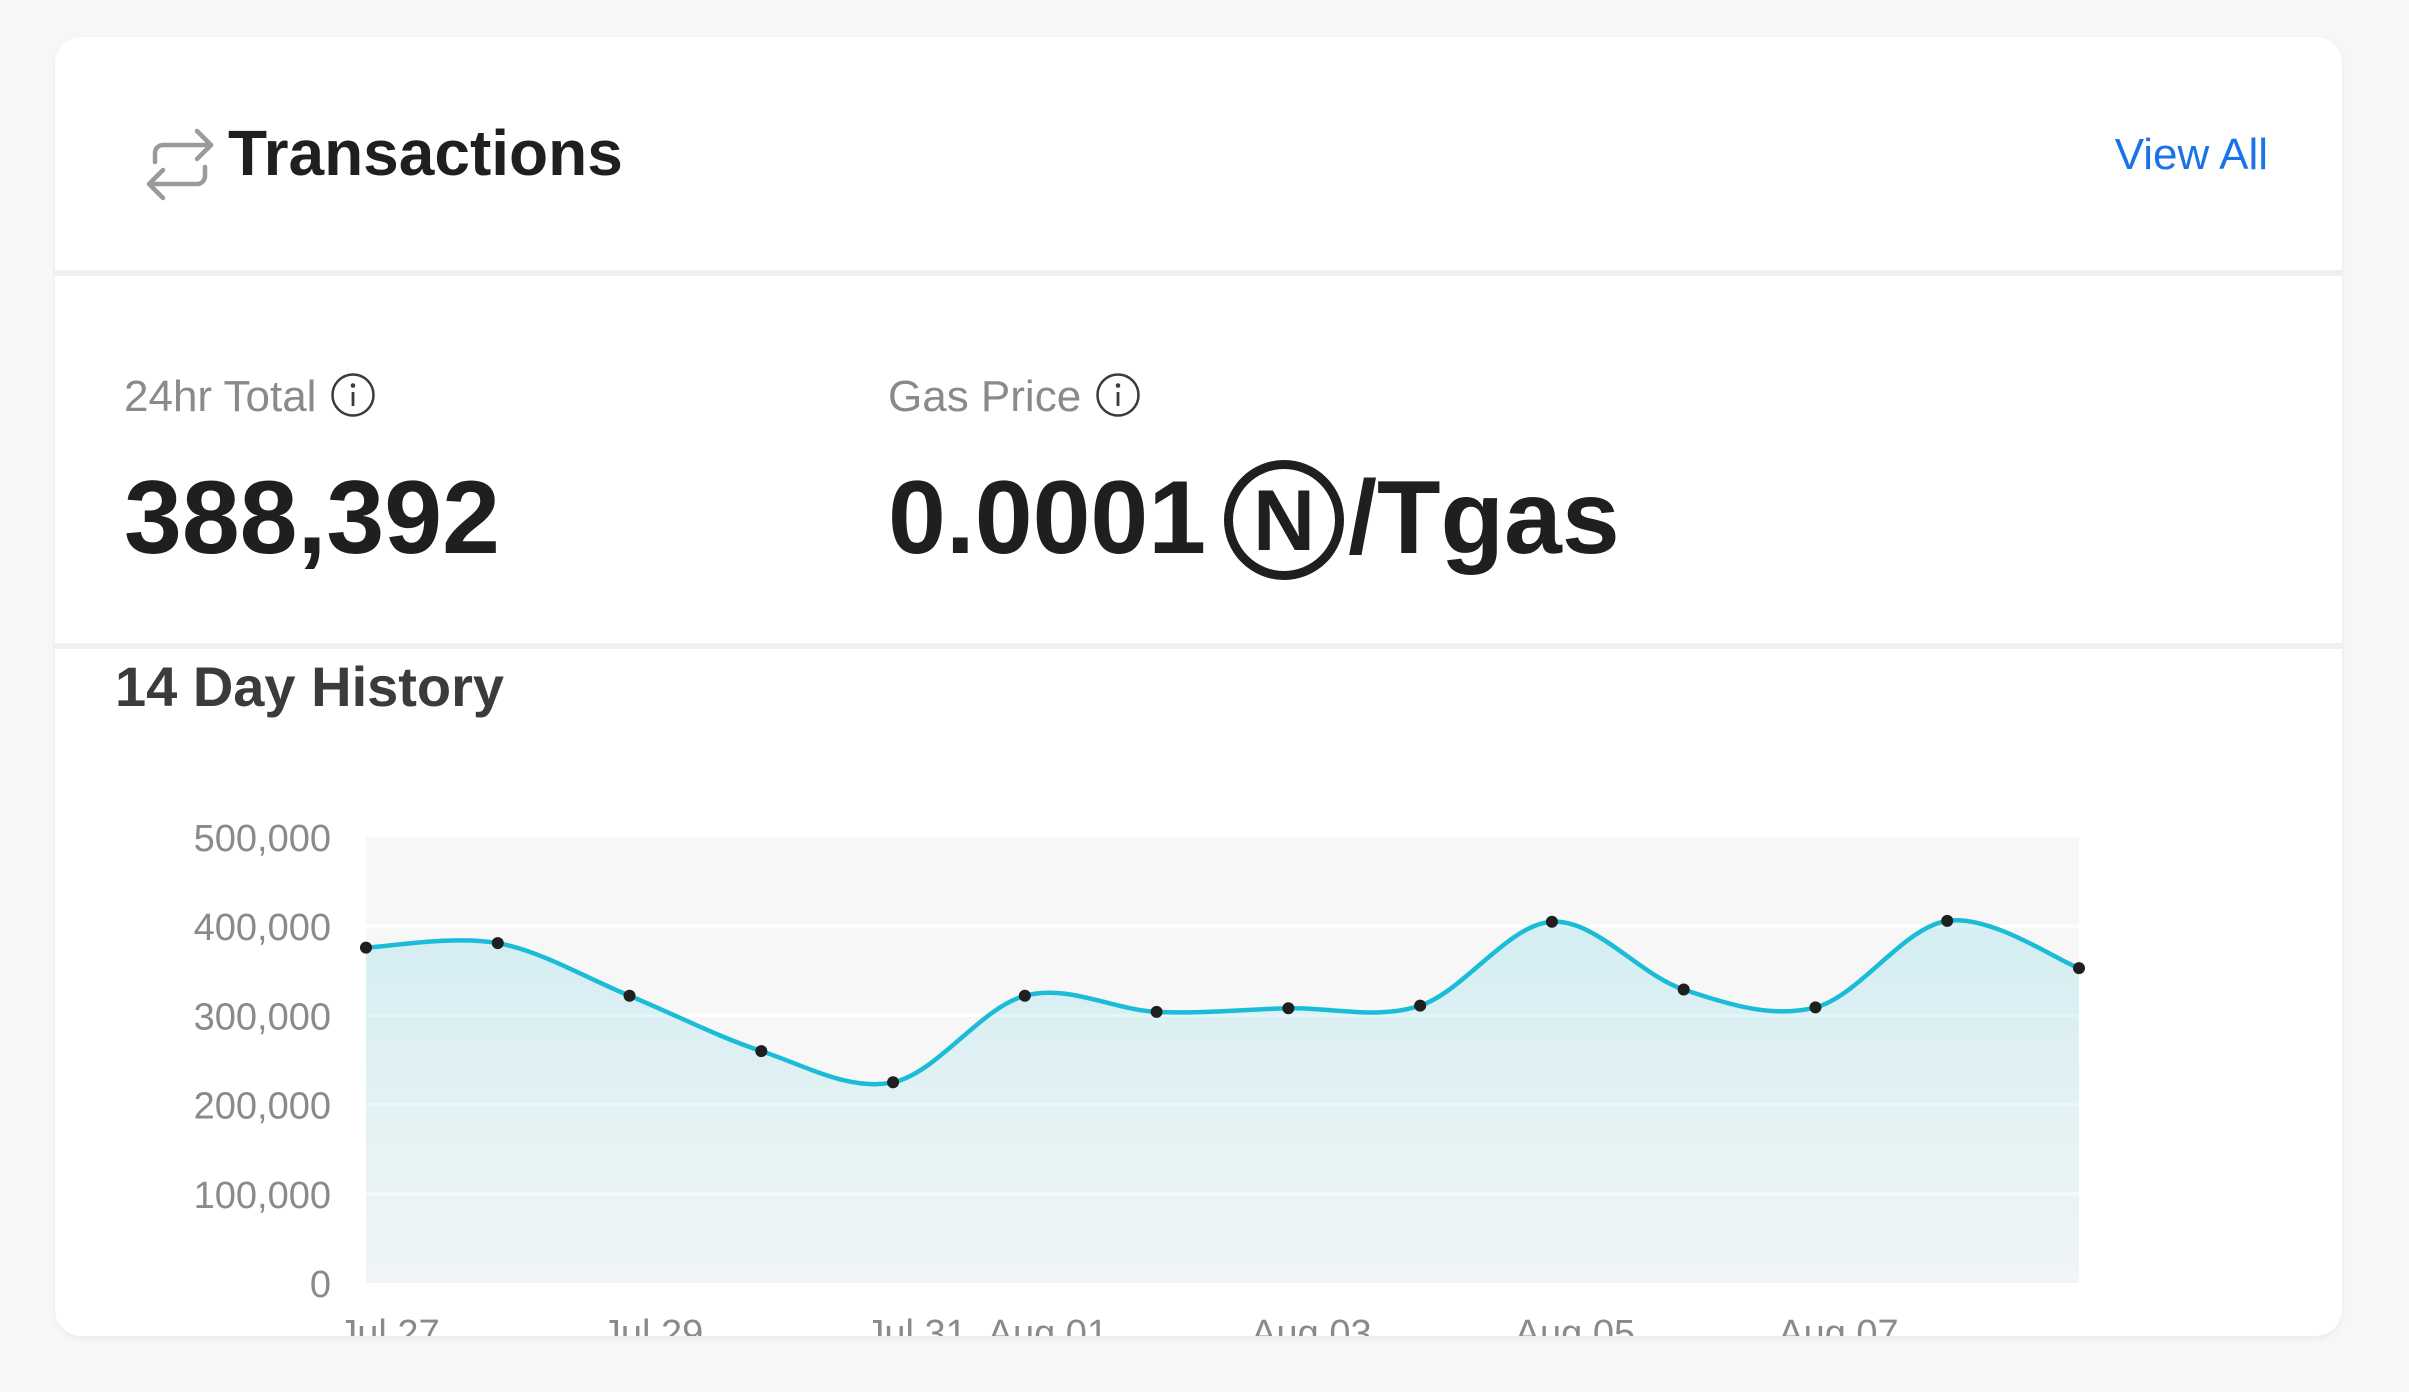 This screenshot has width=2409, height=1392. Describe the element at coordinates (1222, 1001) in the screenshot. I see `data-points` at that location.